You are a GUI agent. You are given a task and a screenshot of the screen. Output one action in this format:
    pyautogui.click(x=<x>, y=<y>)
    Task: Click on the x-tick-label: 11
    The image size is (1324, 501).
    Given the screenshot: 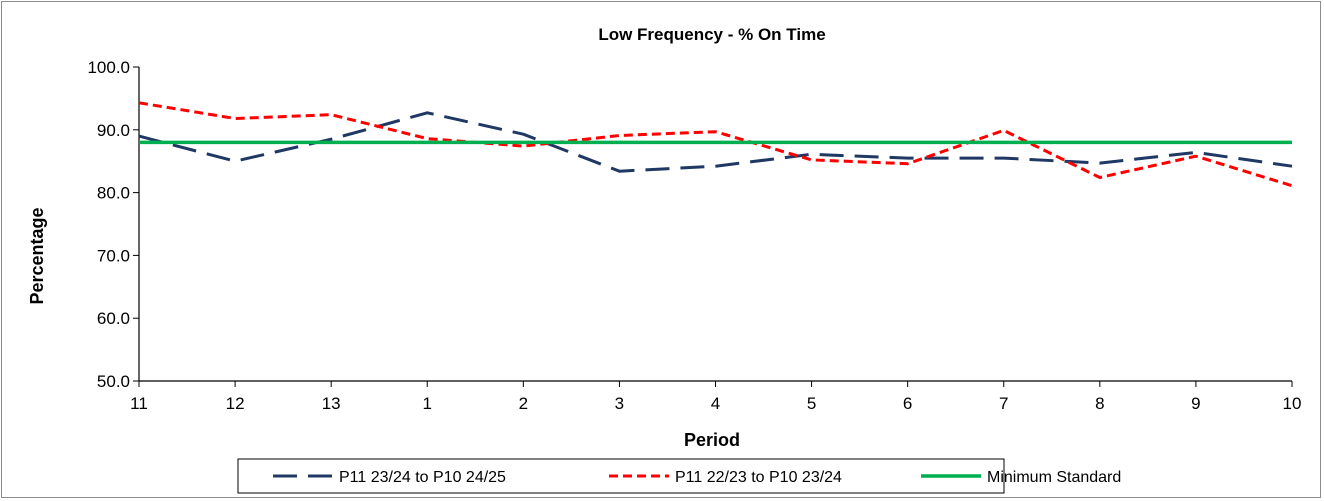 What is the action you would take?
    pyautogui.click(x=139, y=403)
    